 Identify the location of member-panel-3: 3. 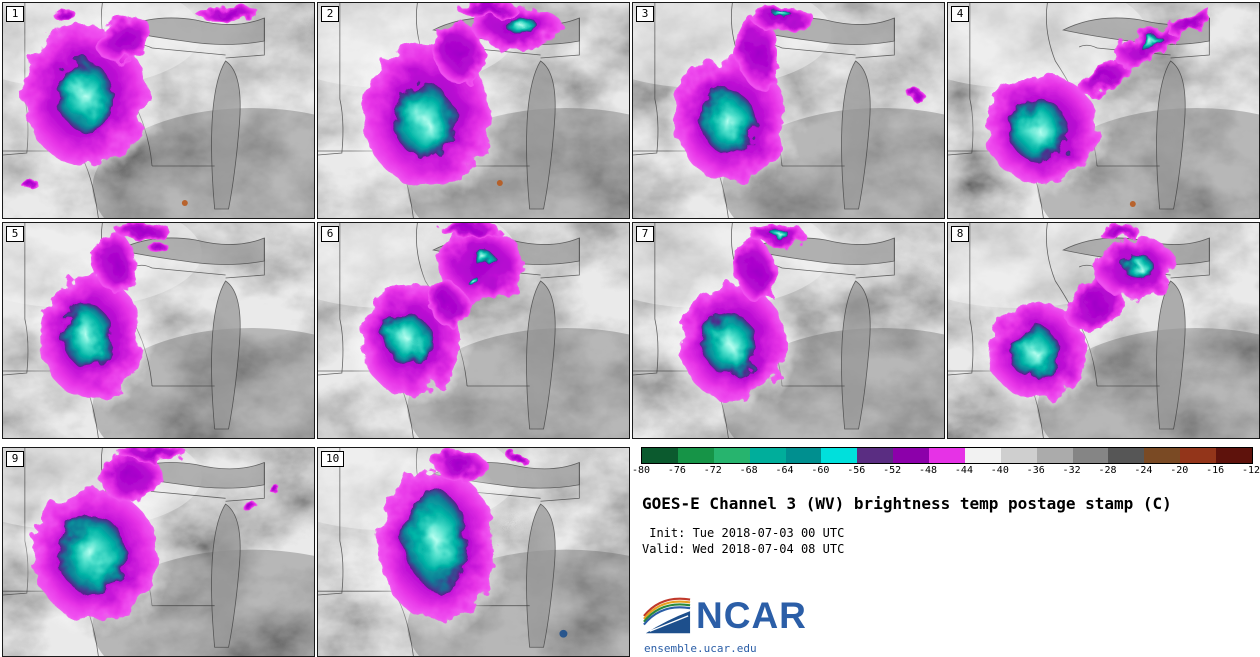
(788, 110).